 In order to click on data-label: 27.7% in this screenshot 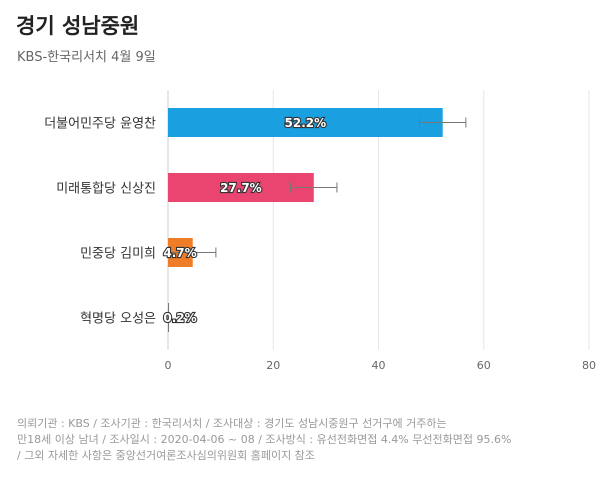, I will do `click(241, 188)`.